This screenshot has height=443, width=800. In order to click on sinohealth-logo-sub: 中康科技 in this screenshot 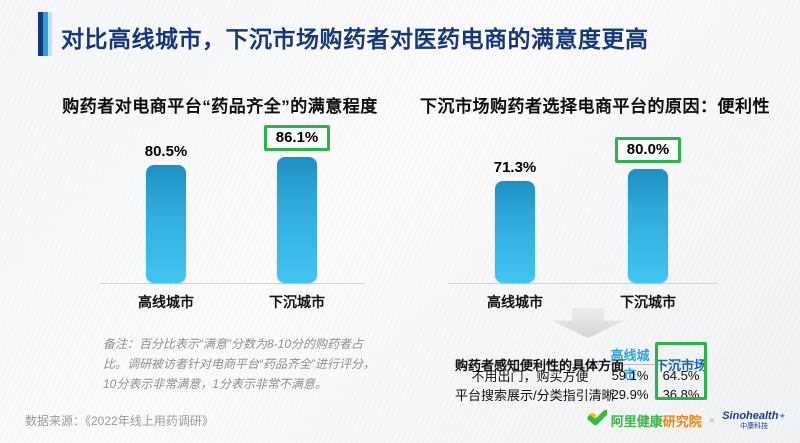, I will do `click(754, 426)`.